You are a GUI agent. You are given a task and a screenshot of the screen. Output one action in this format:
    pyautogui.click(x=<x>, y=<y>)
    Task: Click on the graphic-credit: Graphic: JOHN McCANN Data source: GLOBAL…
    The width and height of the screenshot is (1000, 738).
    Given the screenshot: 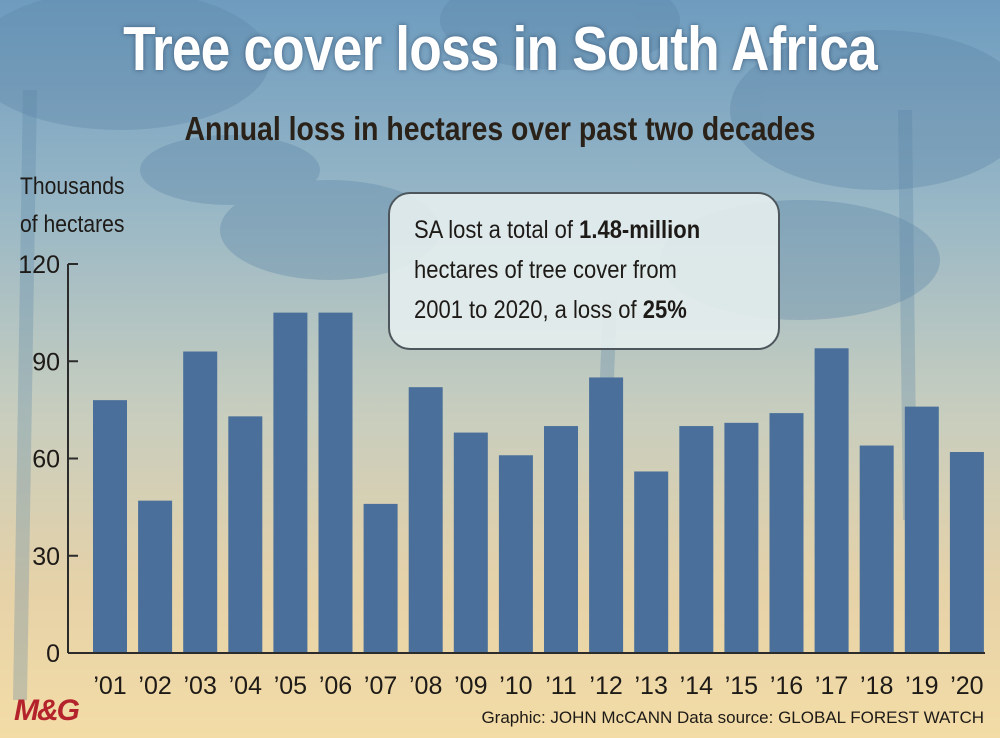 What is the action you would take?
    pyautogui.click(x=732, y=717)
    